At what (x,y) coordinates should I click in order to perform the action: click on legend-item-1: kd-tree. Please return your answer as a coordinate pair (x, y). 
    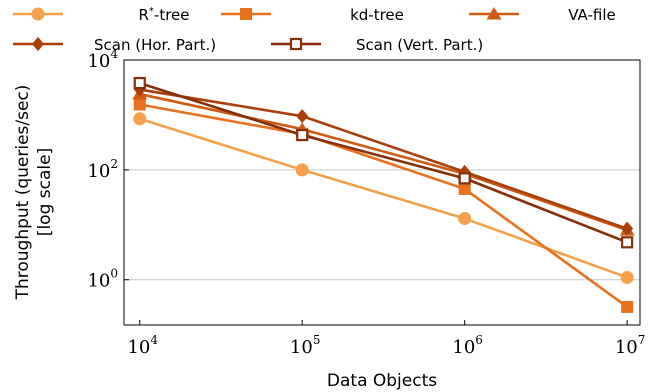
    Looking at the image, I should click on (312, 15).